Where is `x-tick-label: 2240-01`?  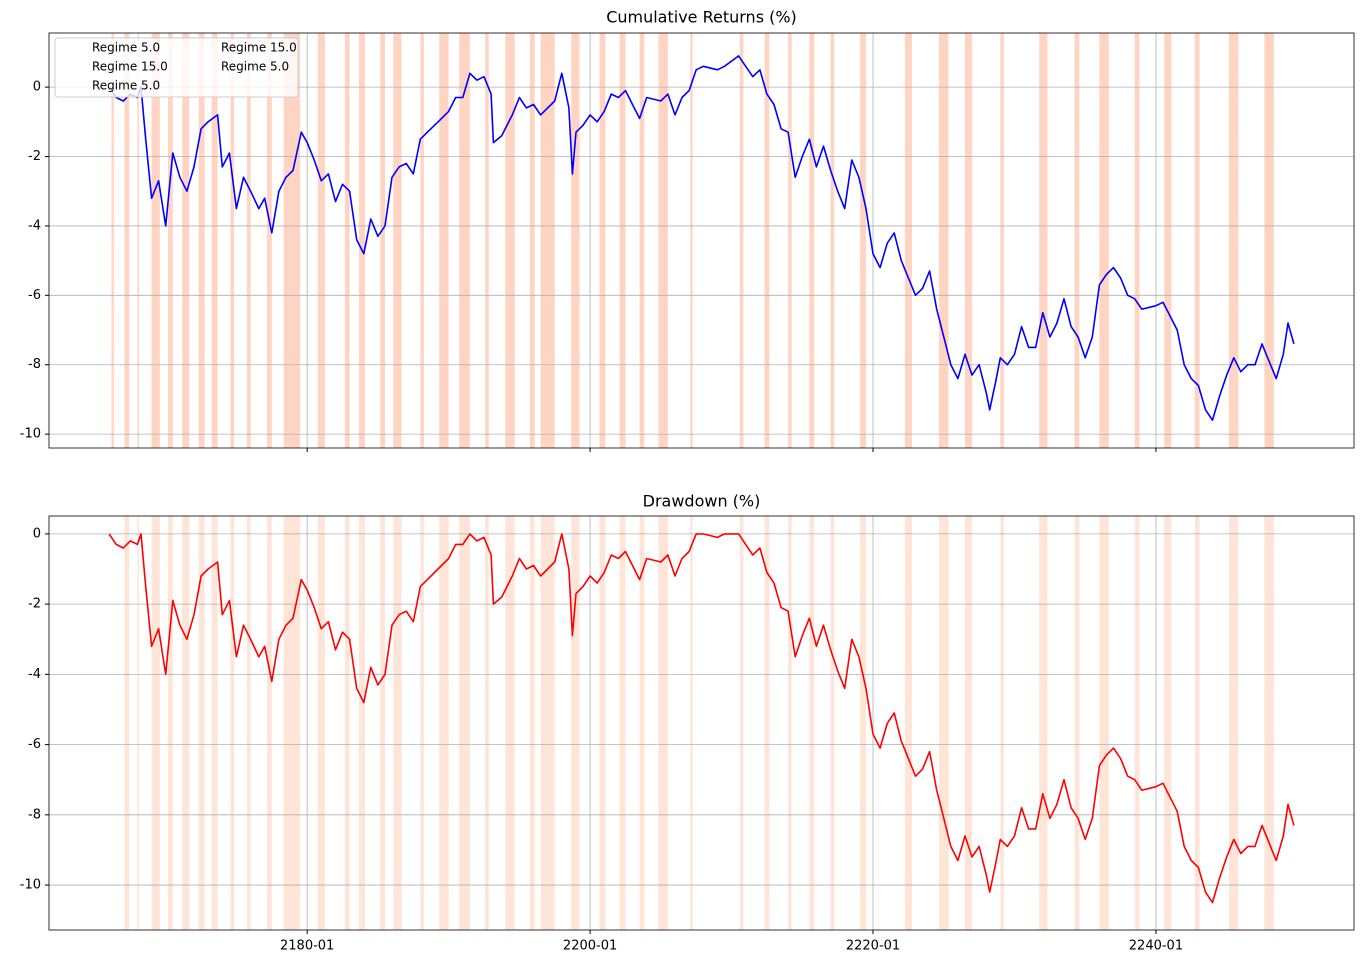
x-tick-label: 2240-01 is located at coordinates (1156, 946).